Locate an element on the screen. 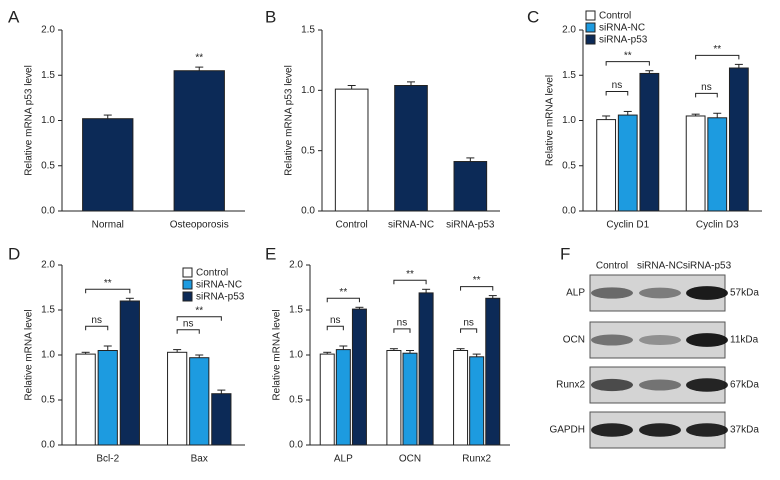  x-tick-label: siRNA-NC is located at coordinates (411, 225).